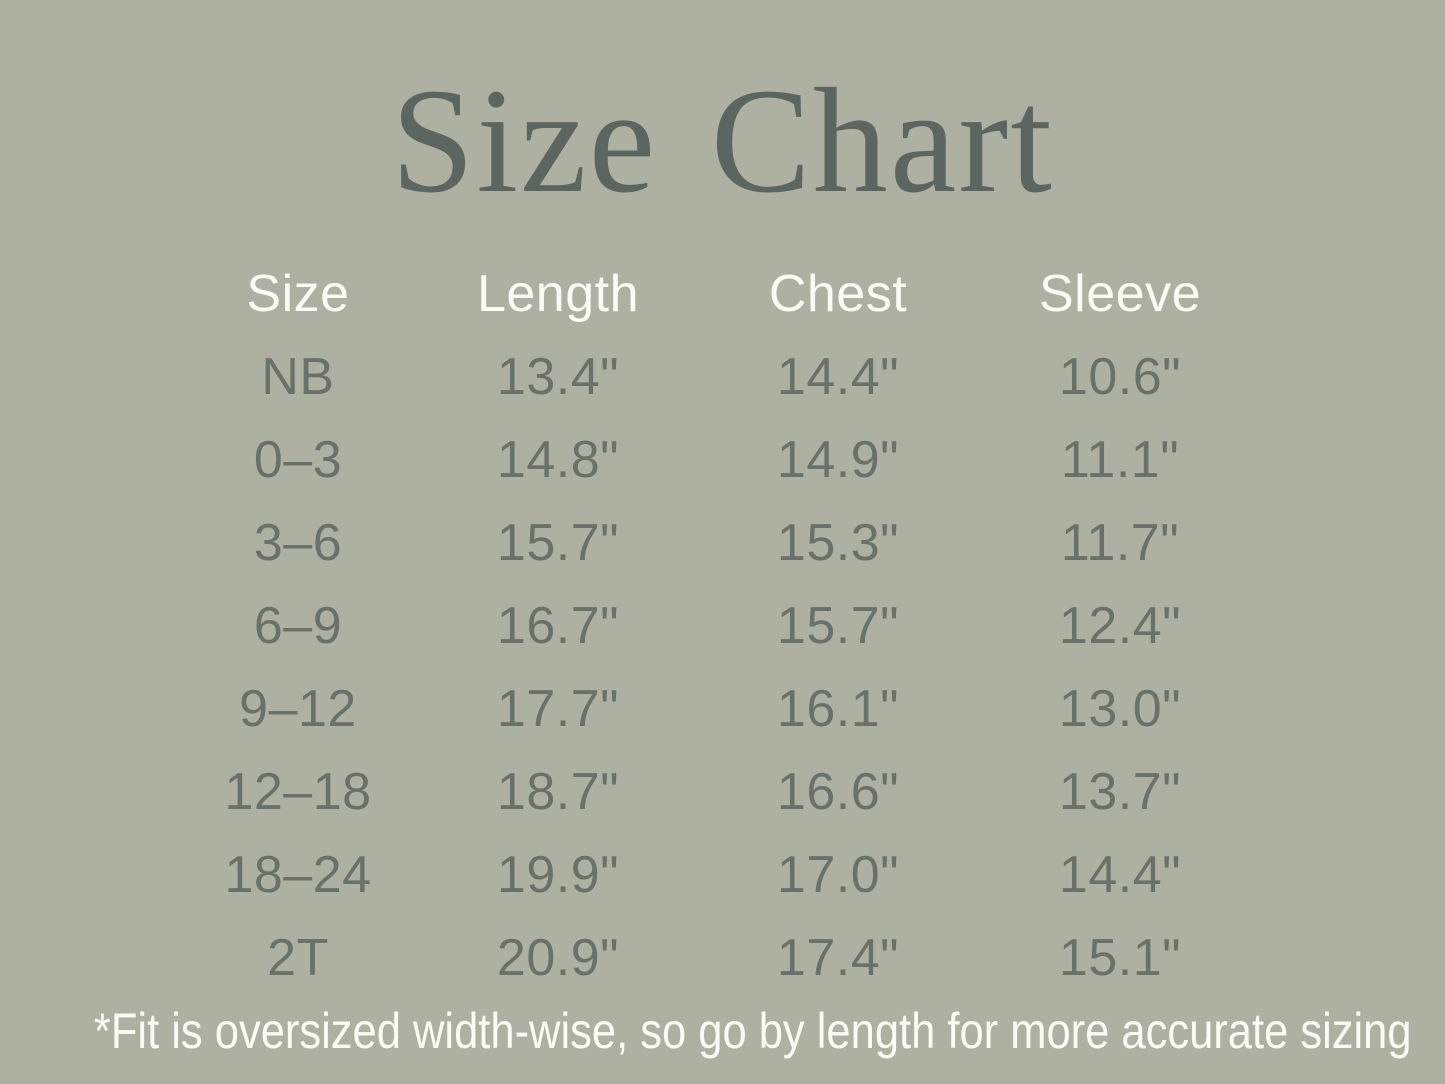 The image size is (1445, 1084). I want to click on table-cell-chest: 16.6", so click(838, 791).